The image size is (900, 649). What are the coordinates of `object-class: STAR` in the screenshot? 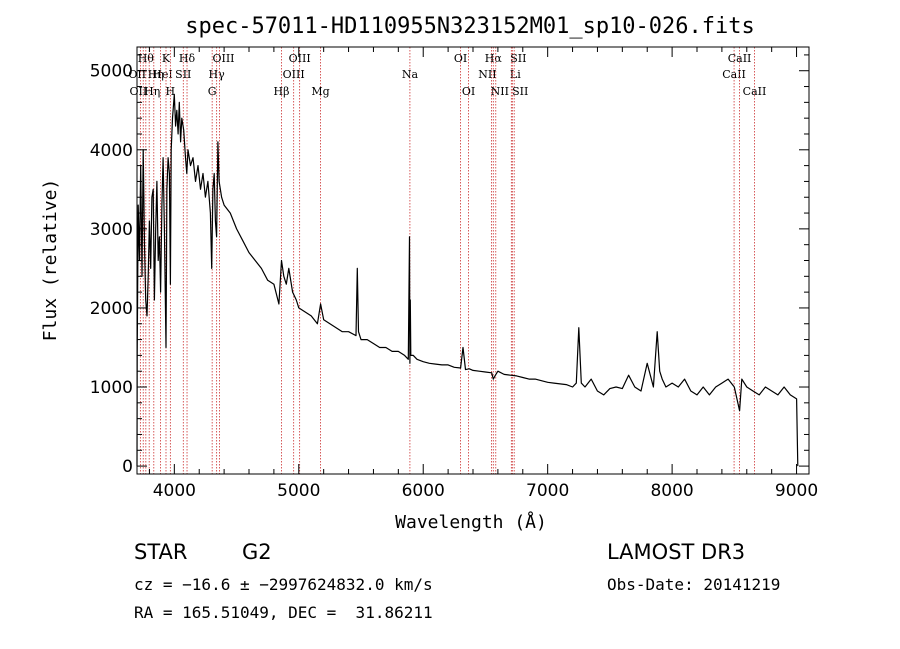 It's located at (161, 552).